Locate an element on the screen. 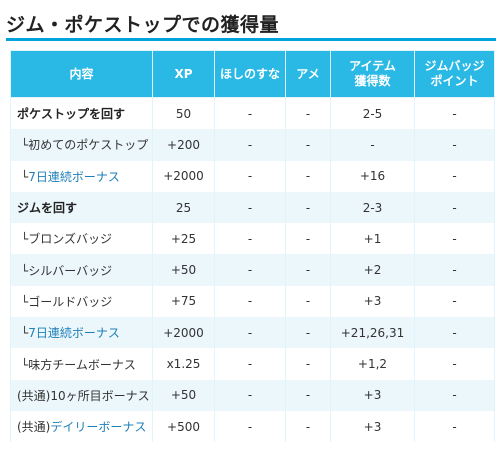 The height and width of the screenshot is (450, 498). table-row: (共通)10ヶ所目ボーナス +50 - - +3 - is located at coordinates (252, 395).